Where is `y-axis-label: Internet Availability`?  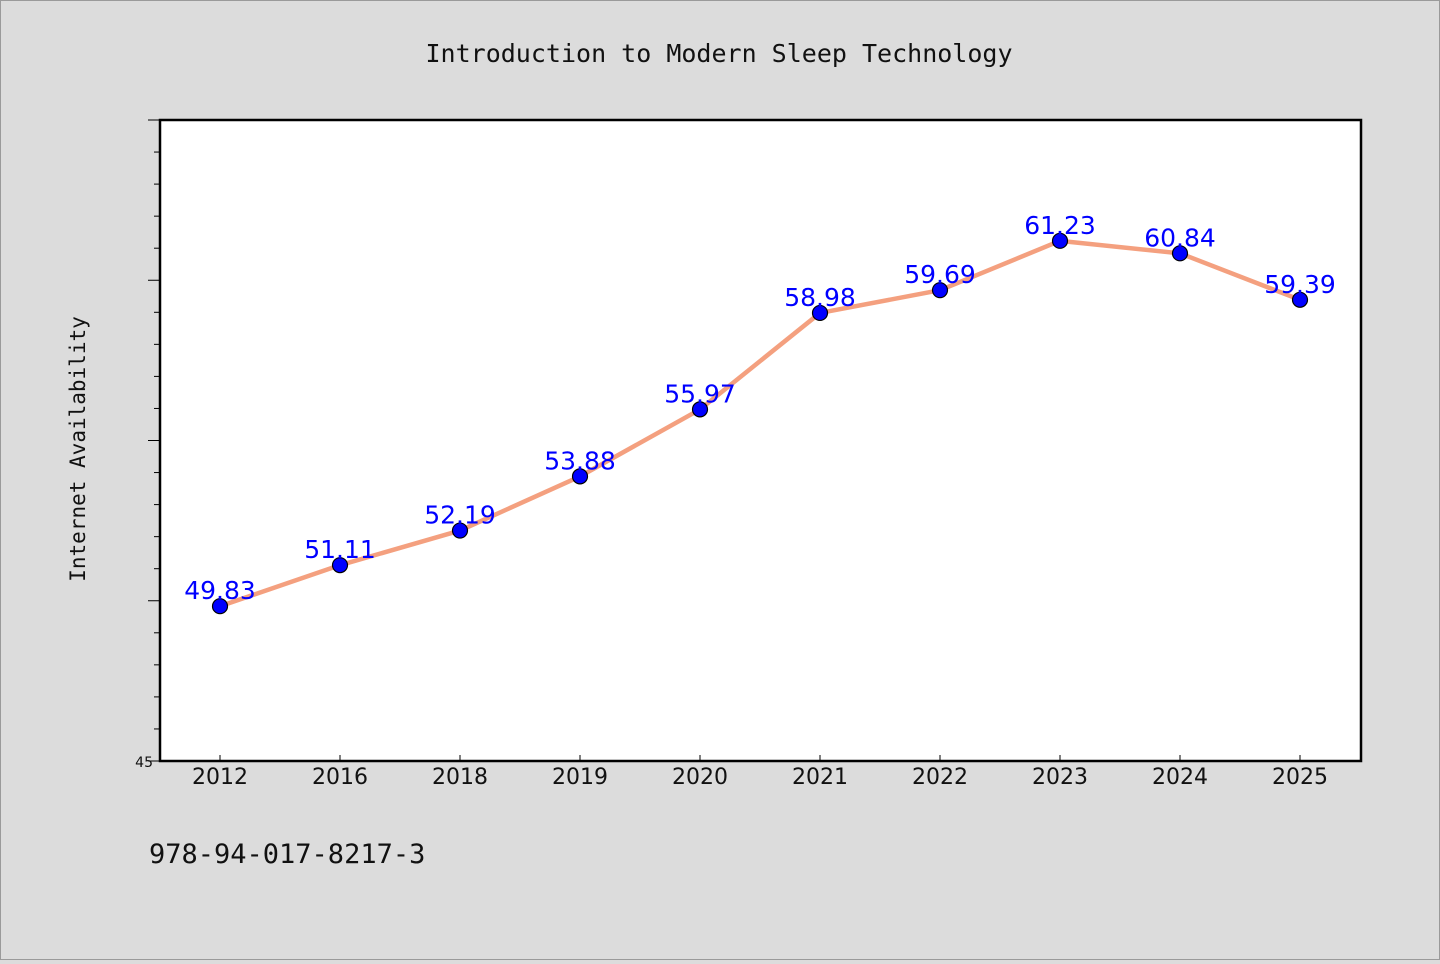 y-axis-label: Internet Availability is located at coordinates (78, 449).